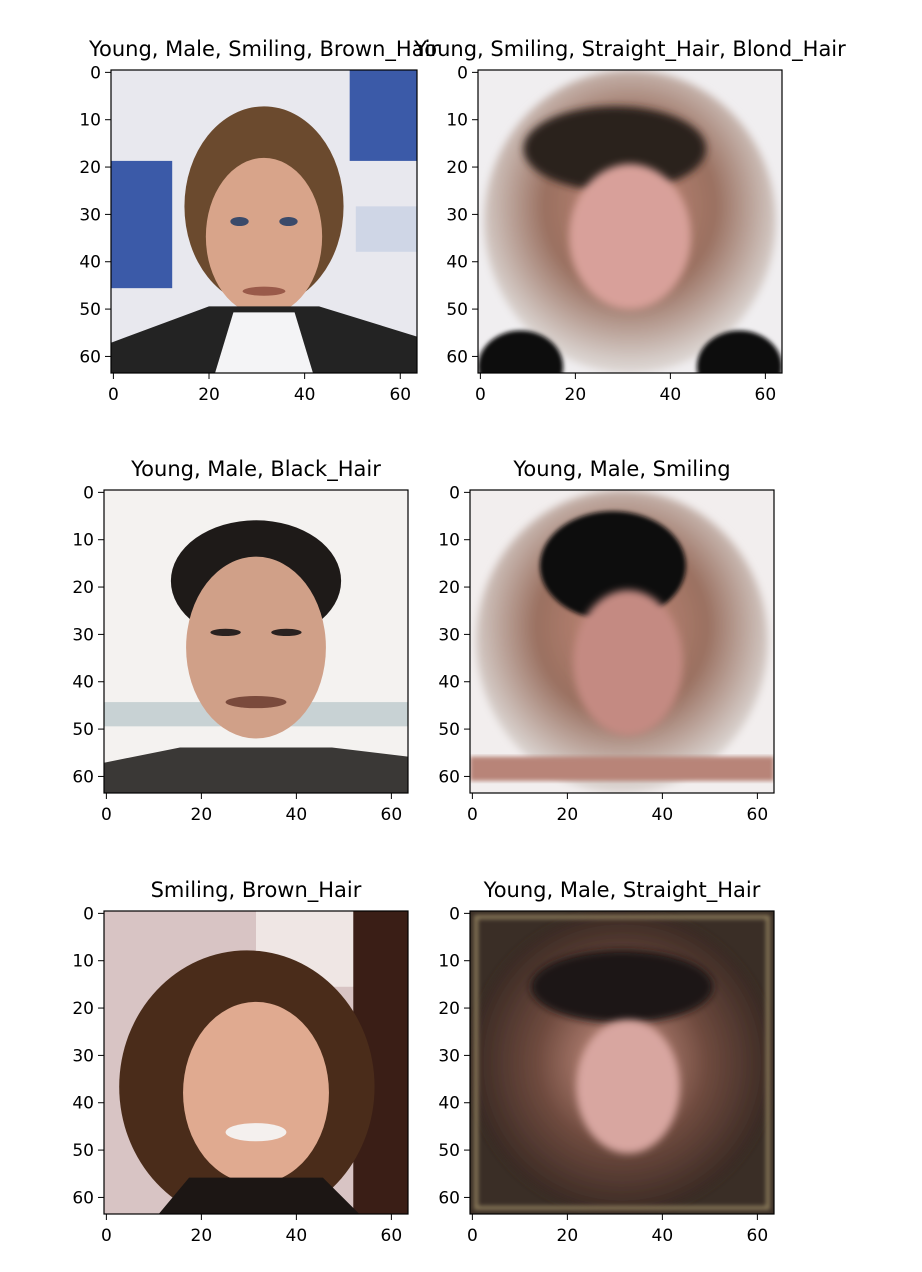  Describe the element at coordinates (621, 469) in the screenshot. I see `panel-title: Young, Male, Smiling` at that location.